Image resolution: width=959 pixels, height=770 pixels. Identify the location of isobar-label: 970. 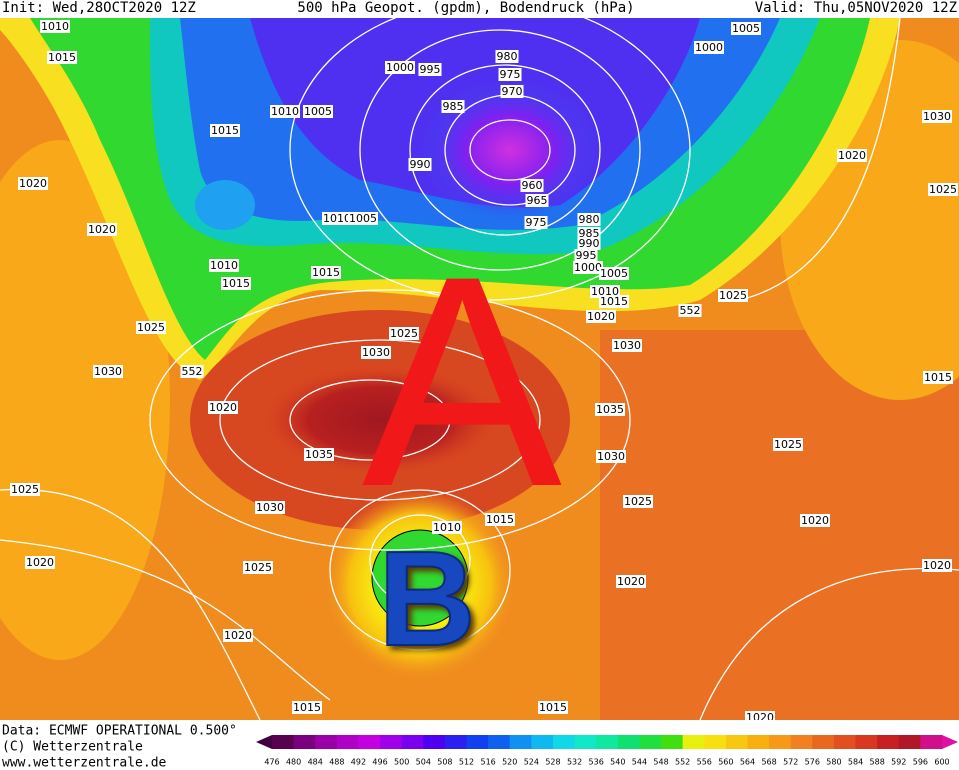
(512, 91).